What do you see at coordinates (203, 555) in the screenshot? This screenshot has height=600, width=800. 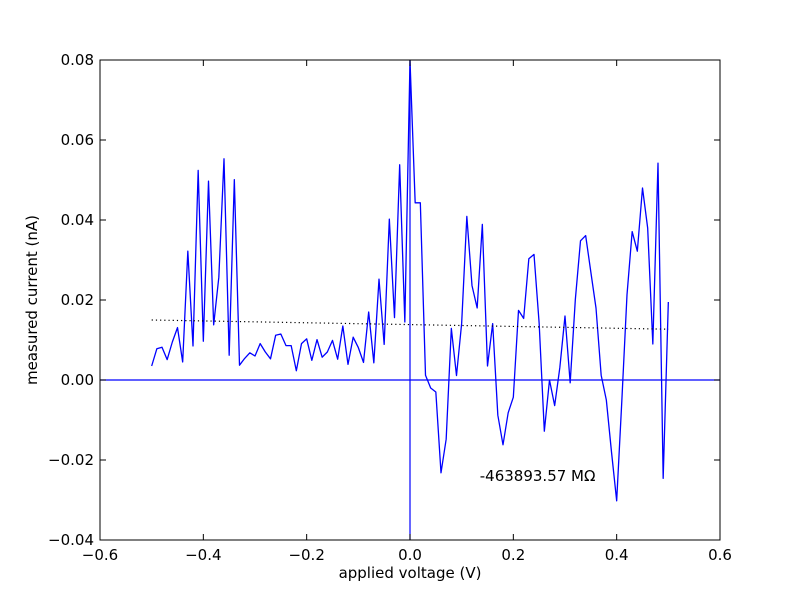 I see `x-tick-label: −0.4` at bounding box center [203, 555].